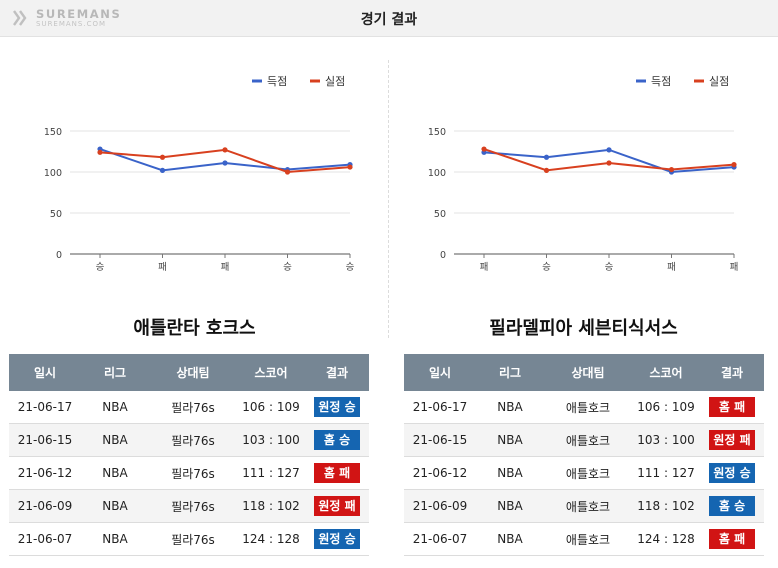 The width and height of the screenshot is (778, 568). What do you see at coordinates (666, 473) in the screenshot?
I see `cell-score: 111 : 127` at bounding box center [666, 473].